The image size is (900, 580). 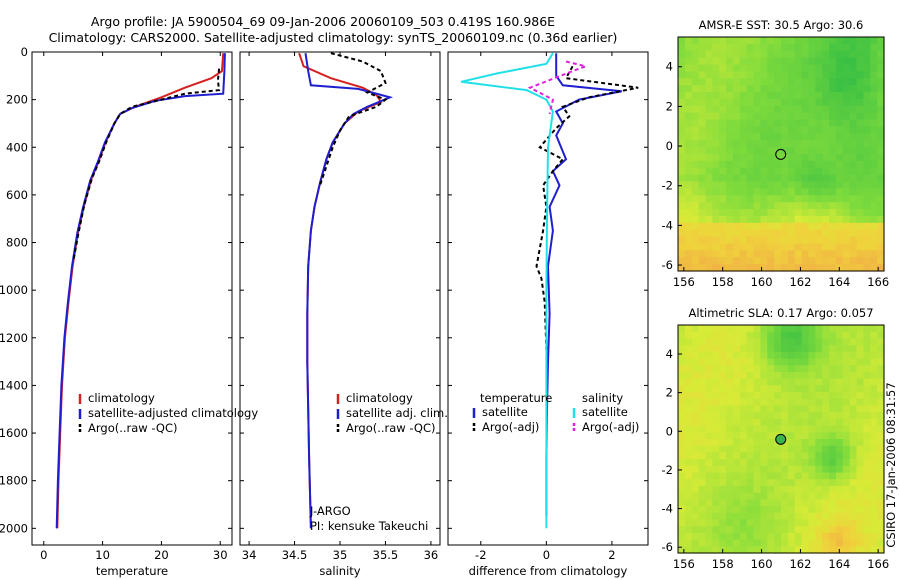 I want to click on salinity-annotation-pi: PI: kensuke Takeuchi, so click(x=369, y=526).